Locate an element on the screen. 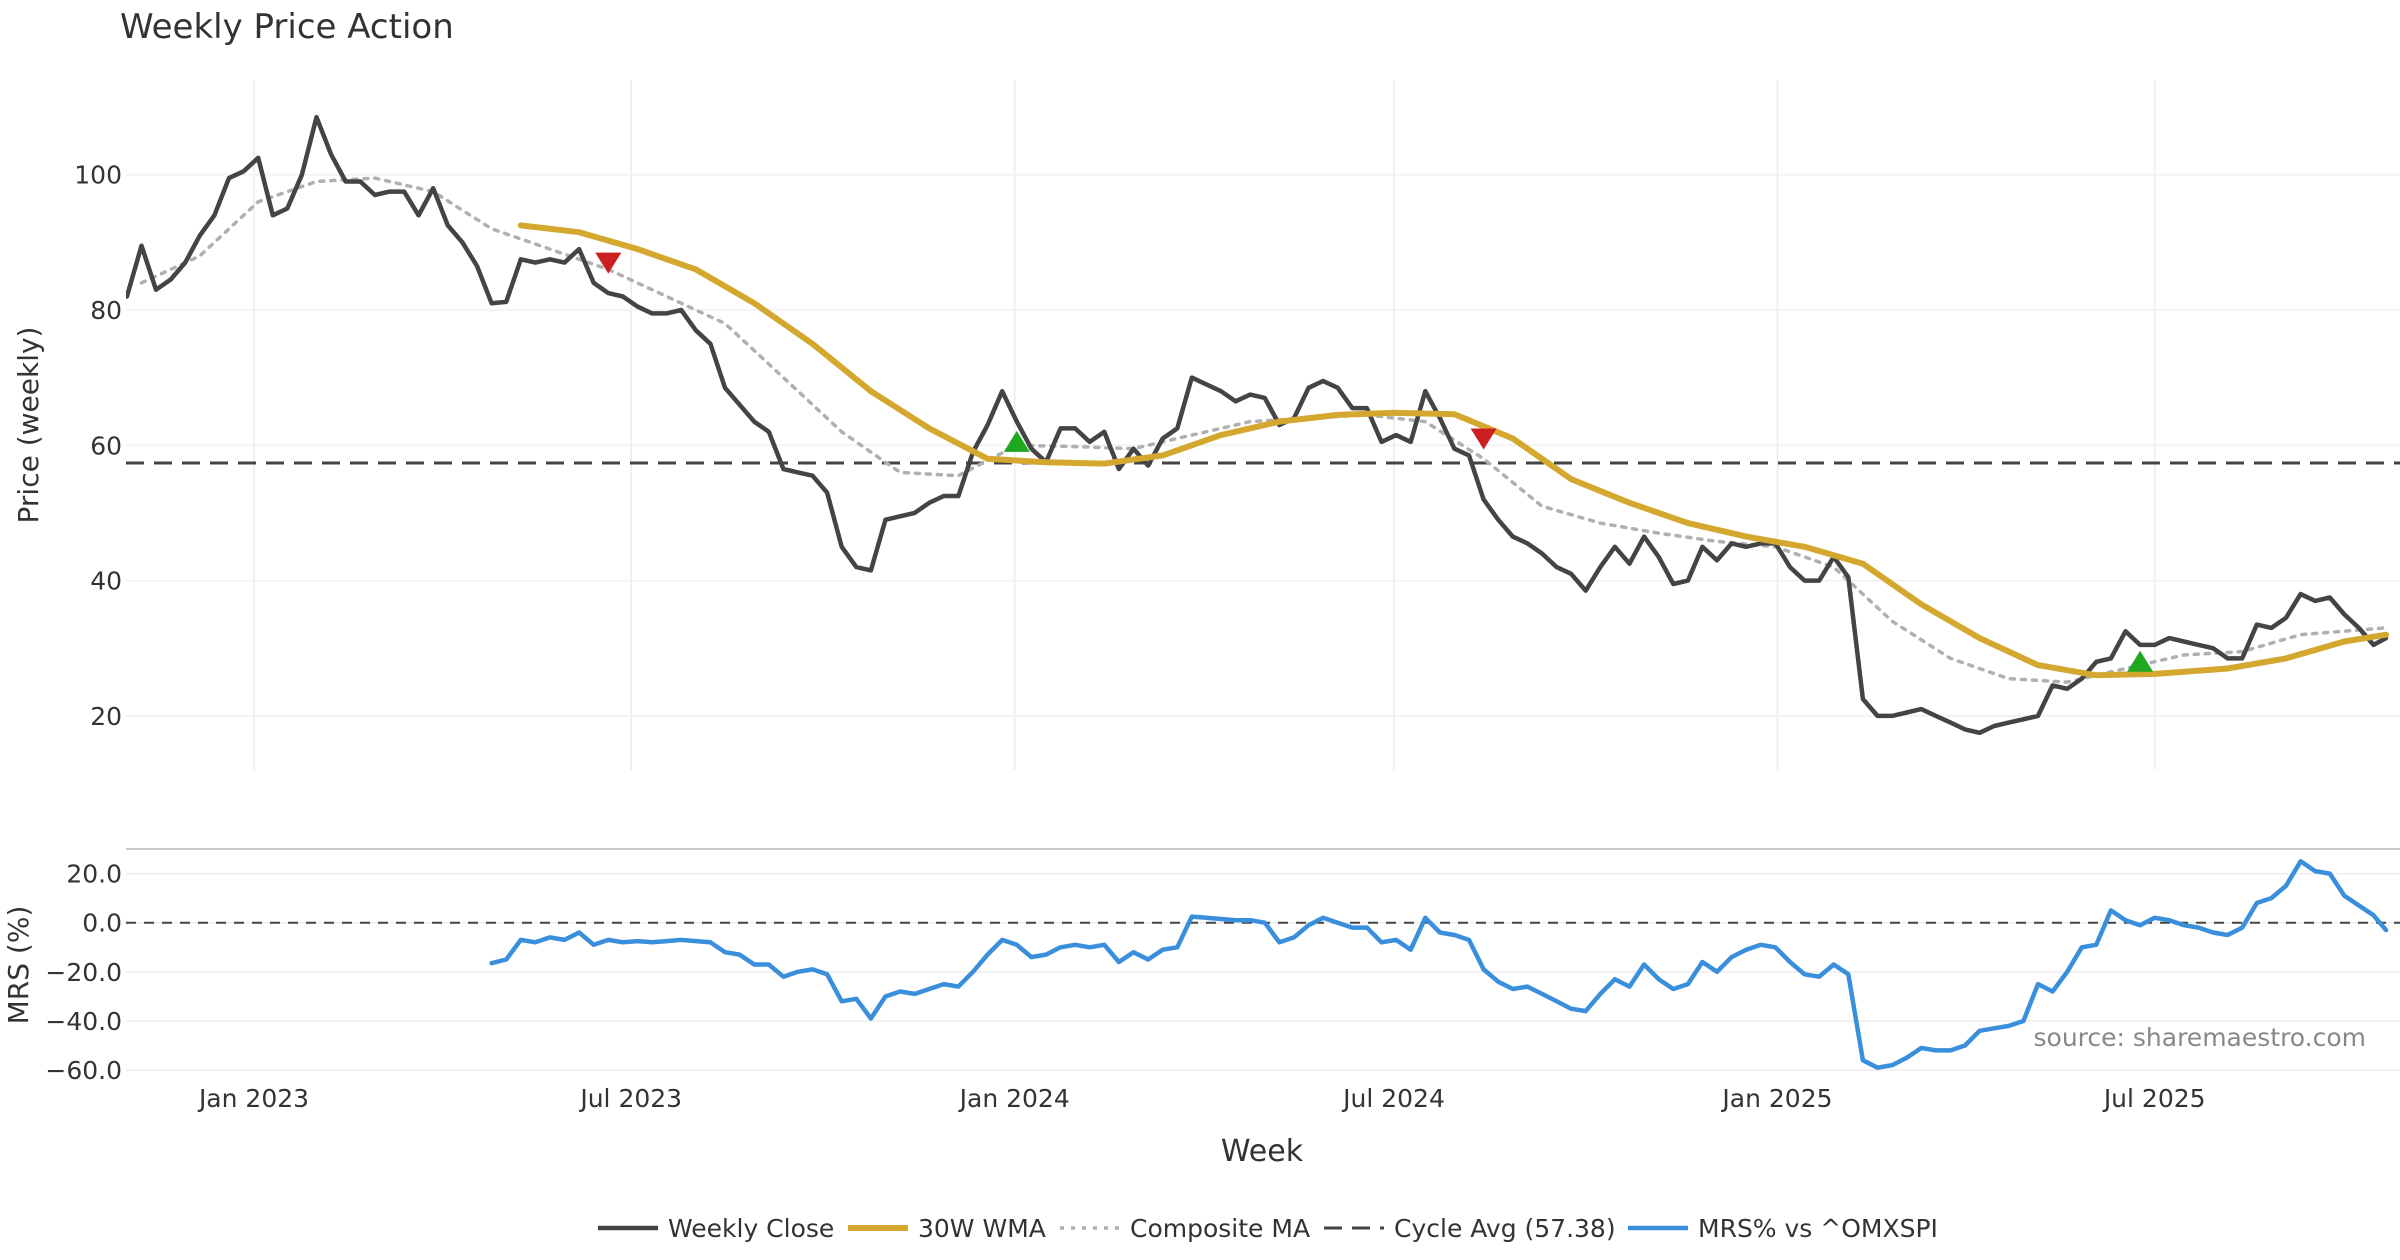  mrs-y-ticks: 20.0 0.0 −20.0 −40.0 −60.0 is located at coordinates (83, 973).